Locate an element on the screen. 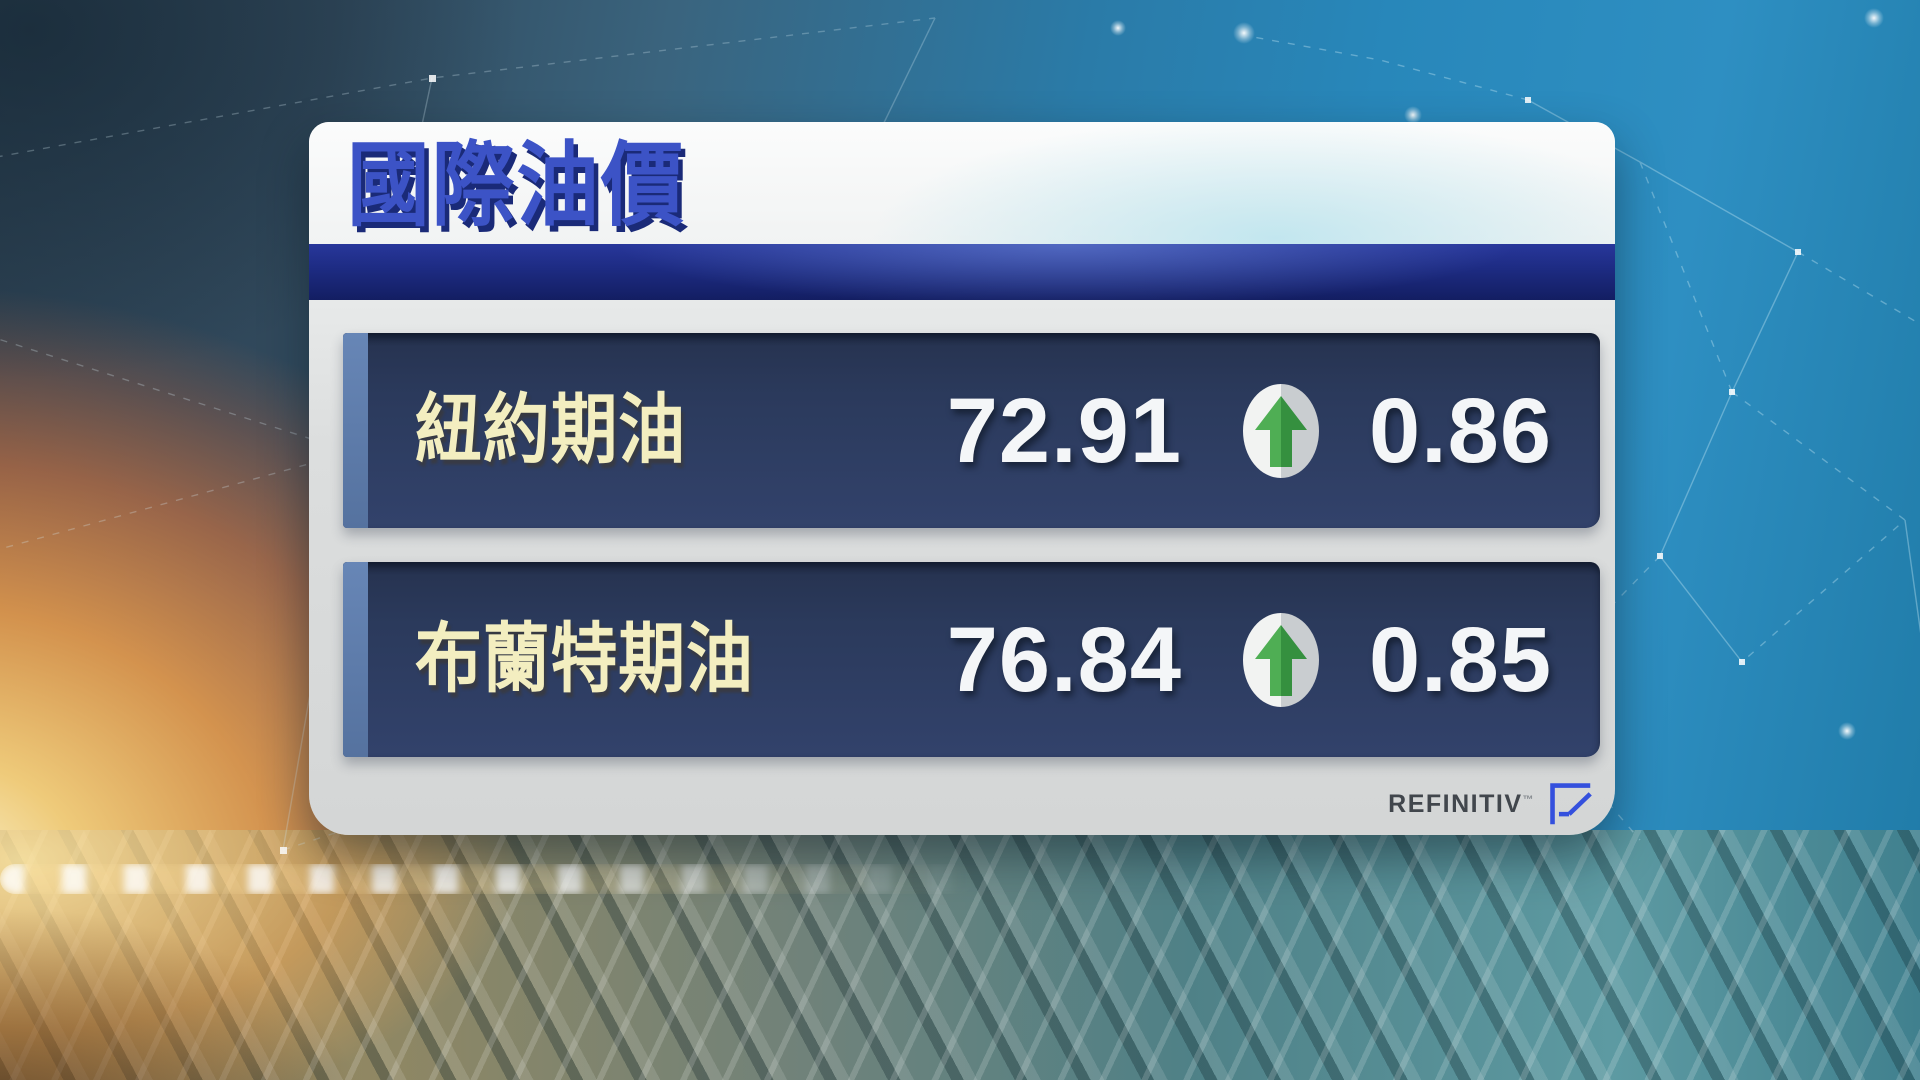 The image size is (1920, 1080). refinitiv-logo-icon is located at coordinates (1571, 804).